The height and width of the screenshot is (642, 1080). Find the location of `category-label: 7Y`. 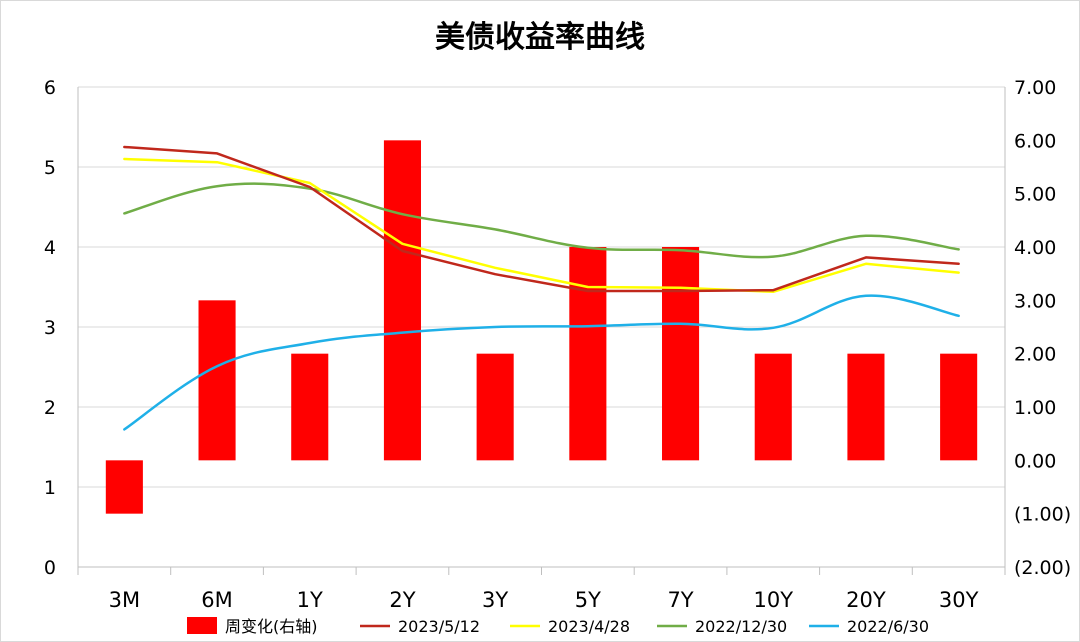

category-label: 7Y is located at coordinates (680, 600).